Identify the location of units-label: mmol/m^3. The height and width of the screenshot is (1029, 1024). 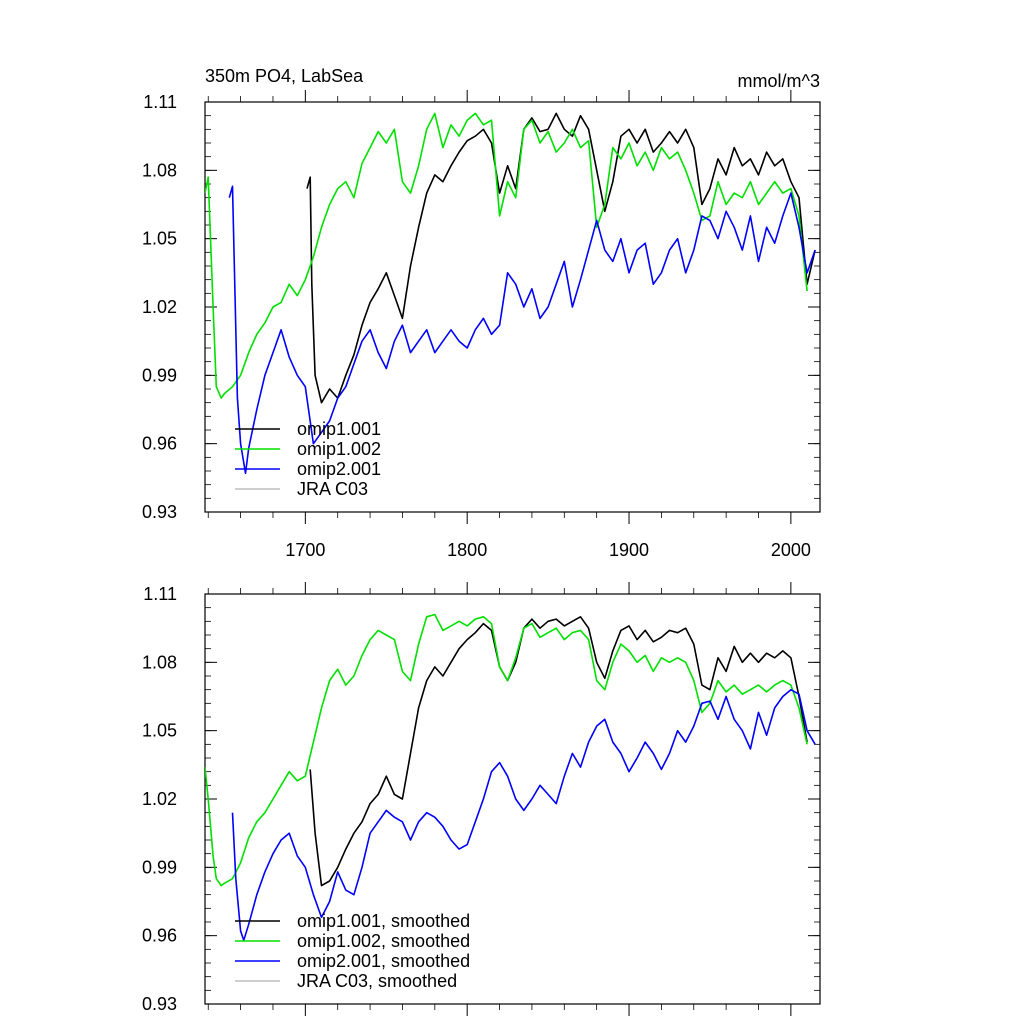
(779, 81).